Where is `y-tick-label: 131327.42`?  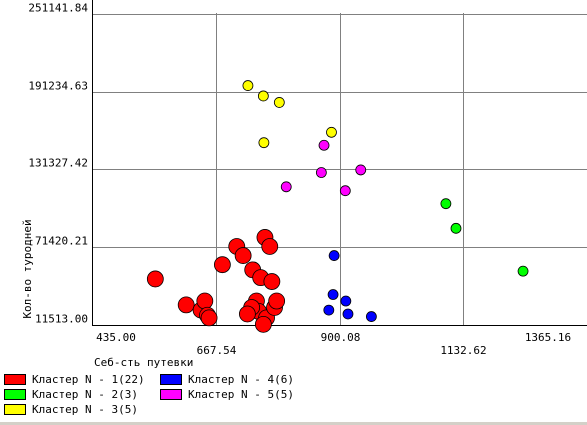
y-tick-label: 131327.42 is located at coordinates (58, 163).